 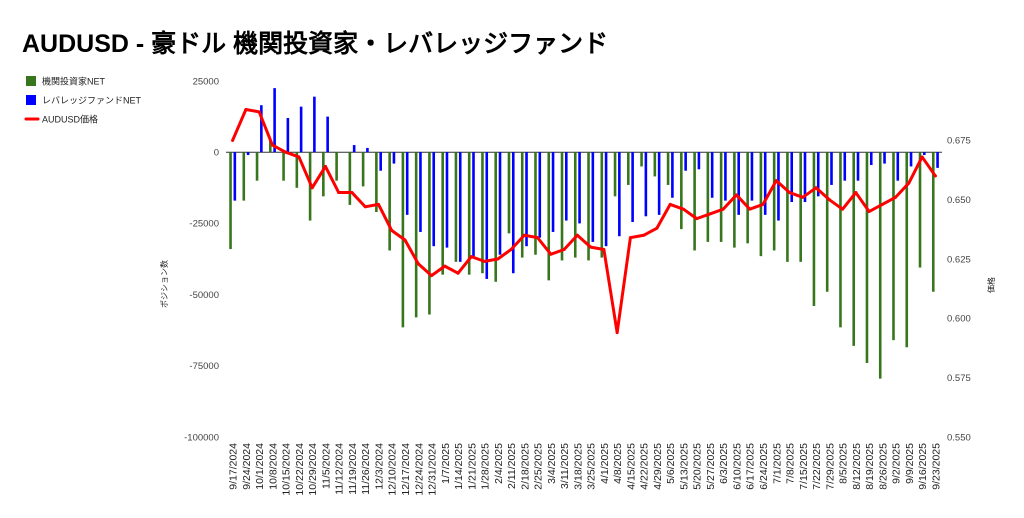 What do you see at coordinates (631, 466) in the screenshot?
I see `x-tick-label: 4/15/2025` at bounding box center [631, 466].